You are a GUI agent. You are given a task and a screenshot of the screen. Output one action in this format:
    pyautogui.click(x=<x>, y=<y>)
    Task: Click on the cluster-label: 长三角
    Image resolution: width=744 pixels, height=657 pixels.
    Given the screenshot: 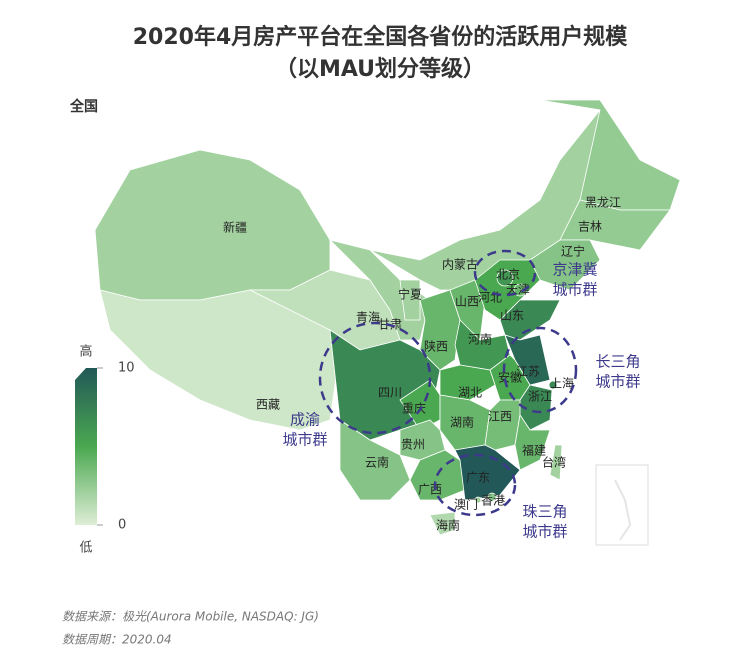 What is the action you would take?
    pyautogui.click(x=617, y=362)
    